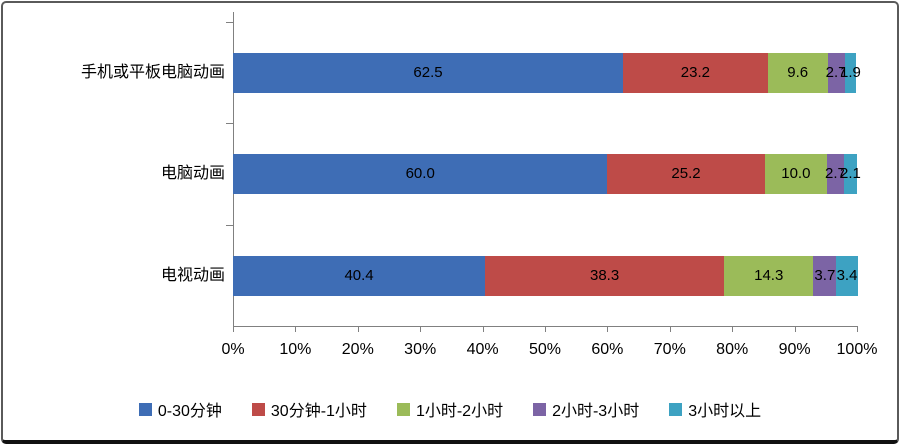 The image size is (903, 444). Describe the element at coordinates (152, 72) in the screenshot. I see `category-label: 手机或平板电脑动画` at that location.